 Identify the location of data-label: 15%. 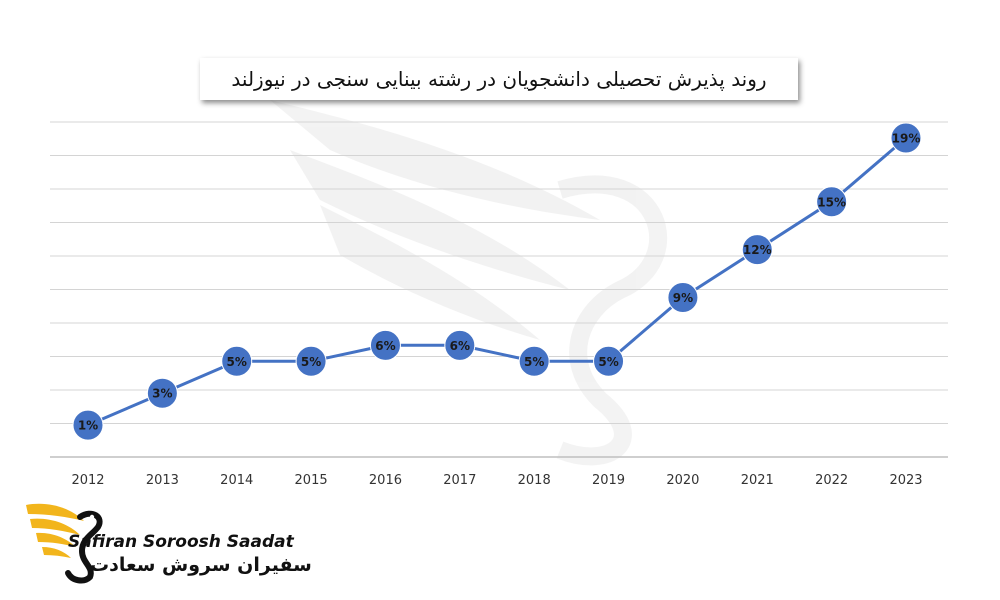
(831, 202).